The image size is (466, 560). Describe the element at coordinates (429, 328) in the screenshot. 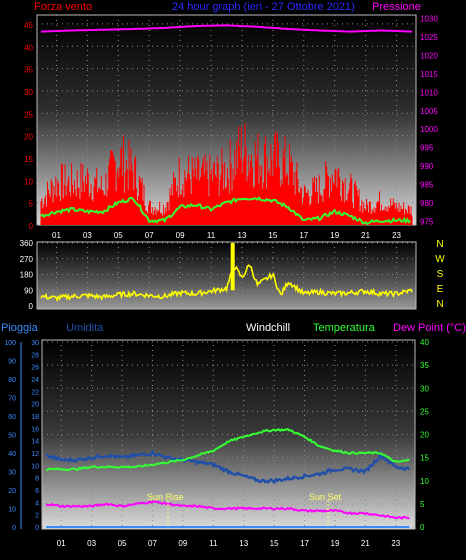

I see `legend-dew-point: Dew Point (°C)` at that location.